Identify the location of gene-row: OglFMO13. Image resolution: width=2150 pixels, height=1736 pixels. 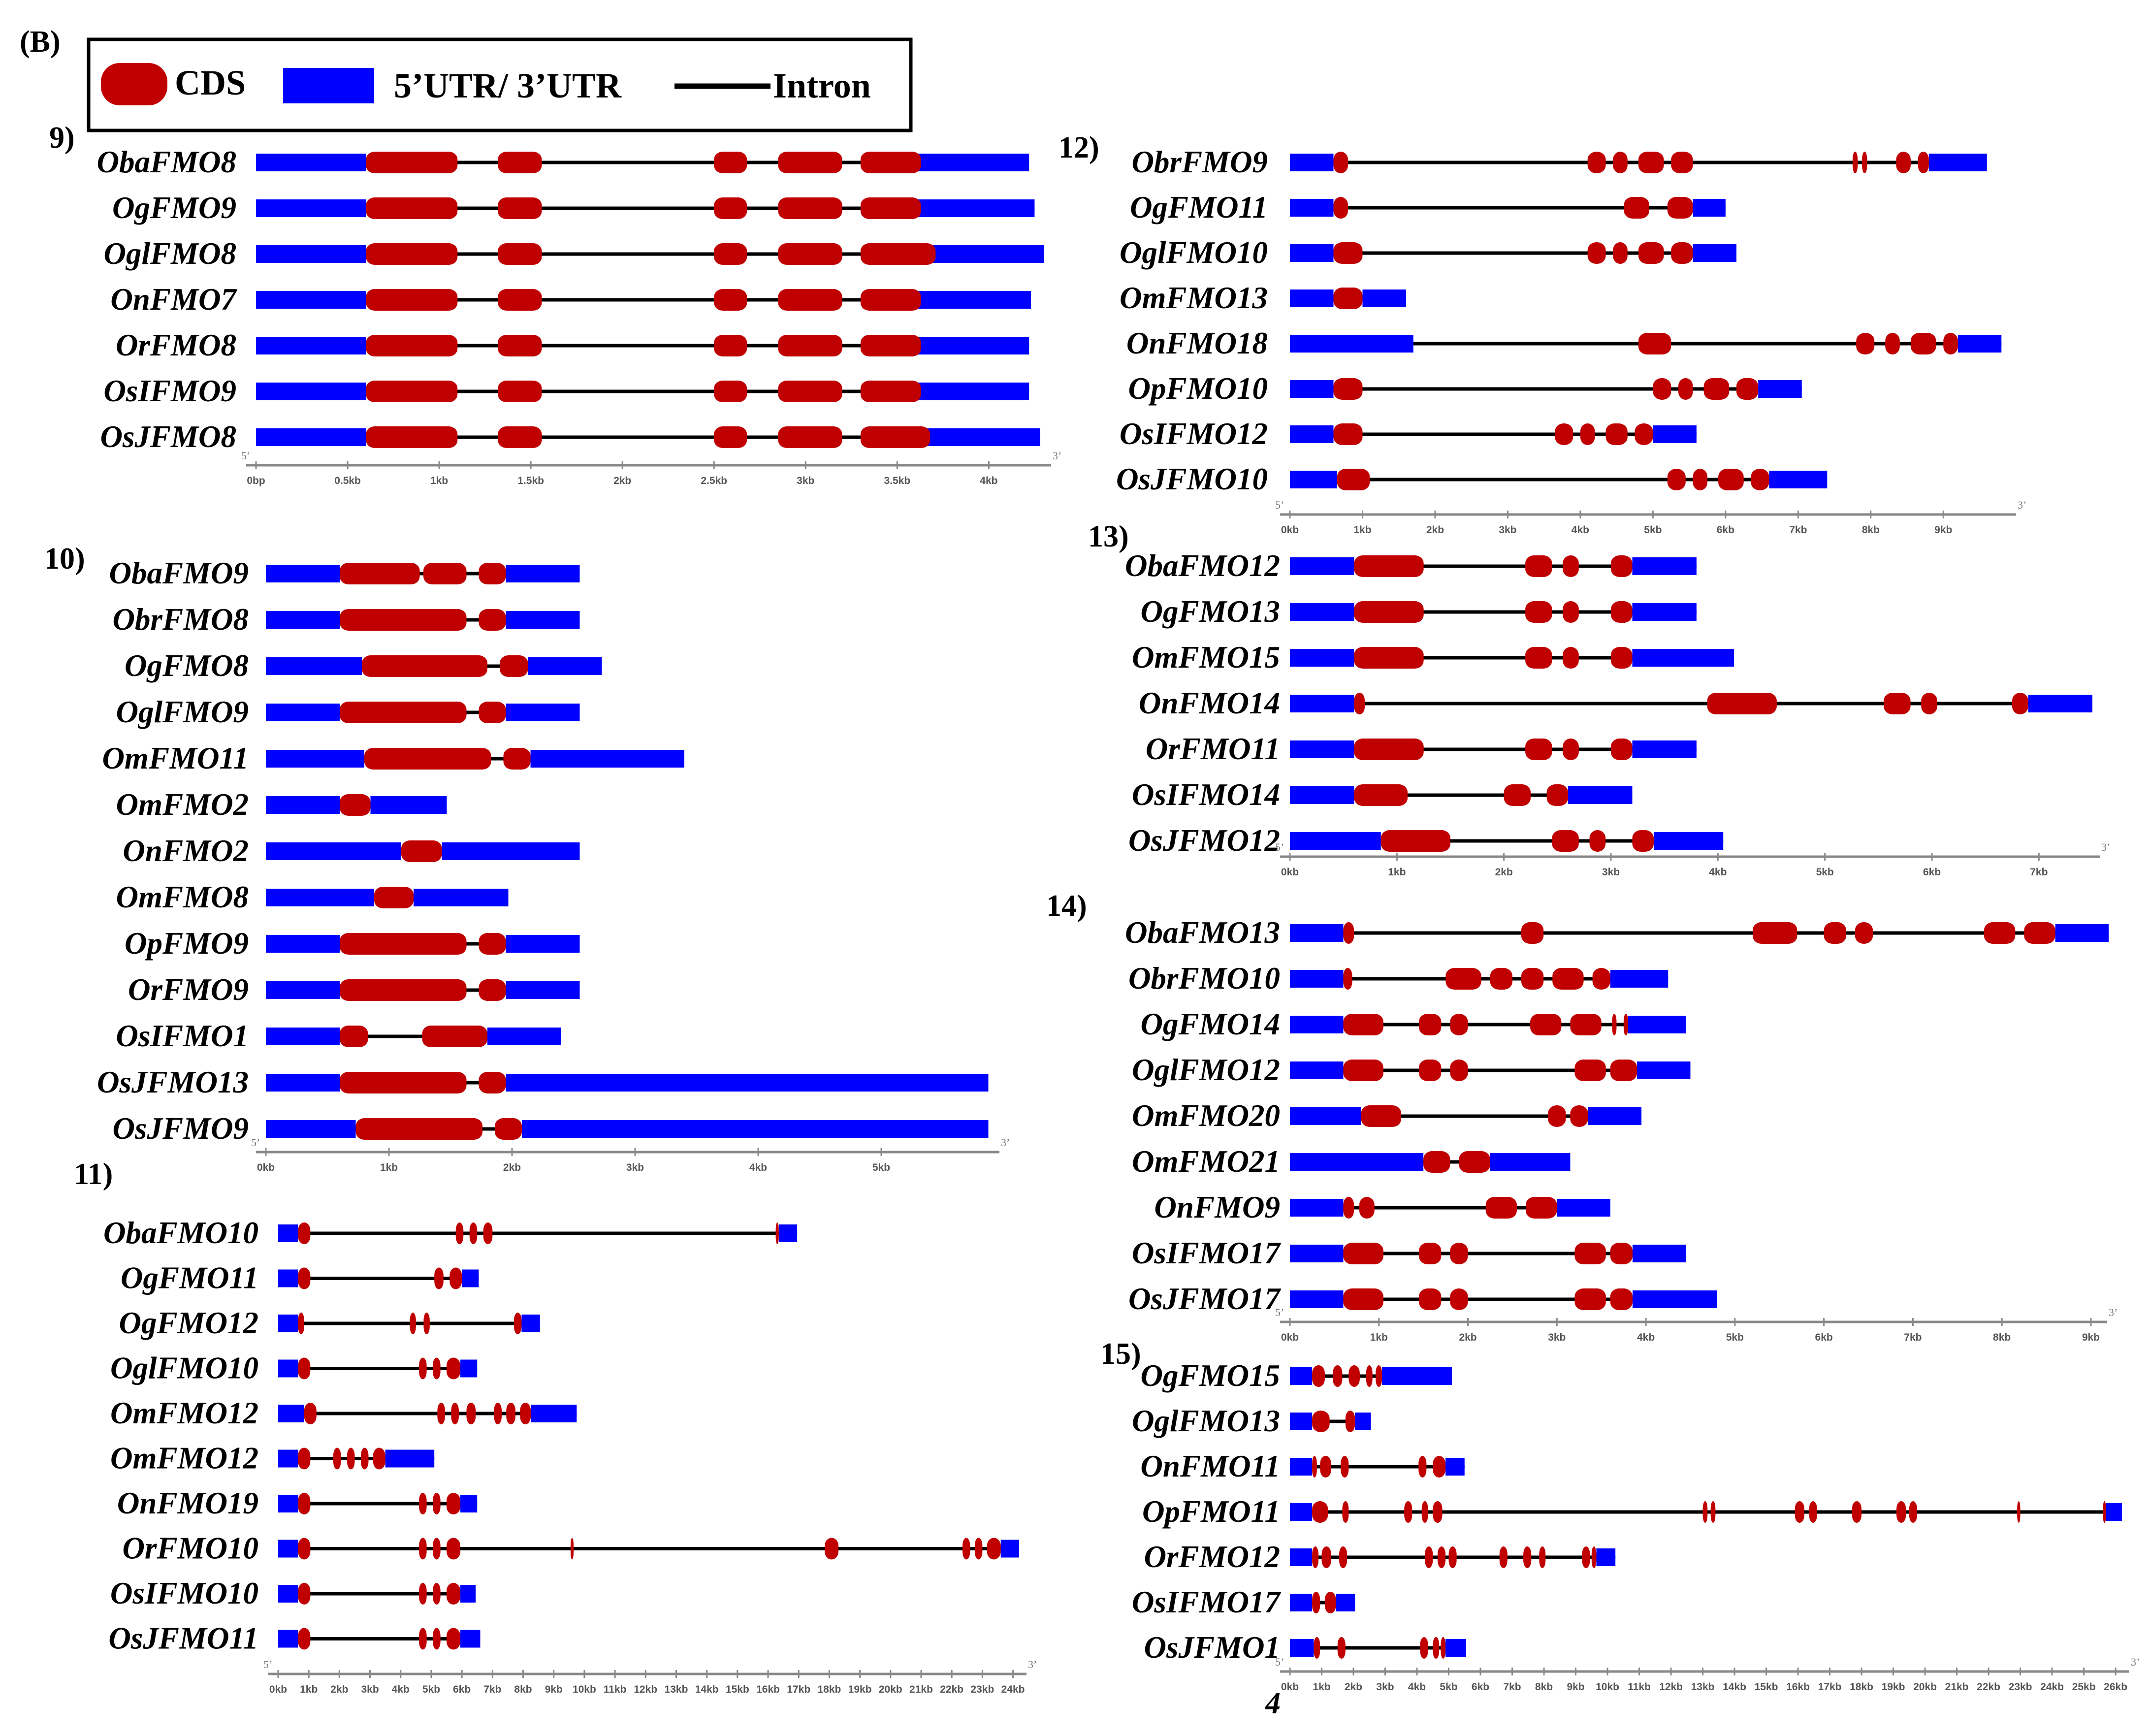
(1252, 1421).